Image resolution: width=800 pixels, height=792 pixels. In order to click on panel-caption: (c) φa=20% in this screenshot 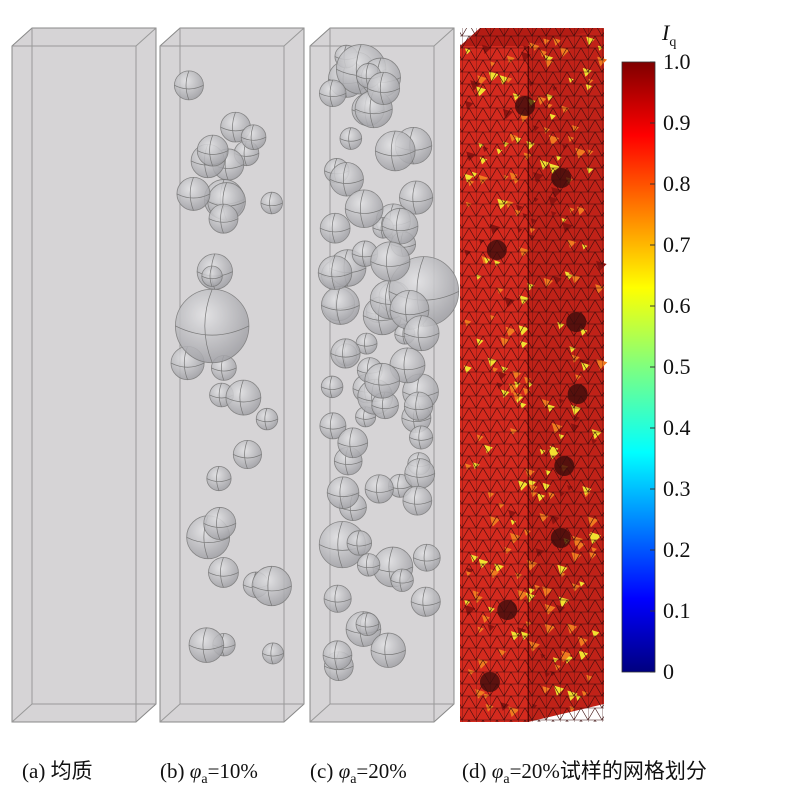, I will do `click(358, 773)`.